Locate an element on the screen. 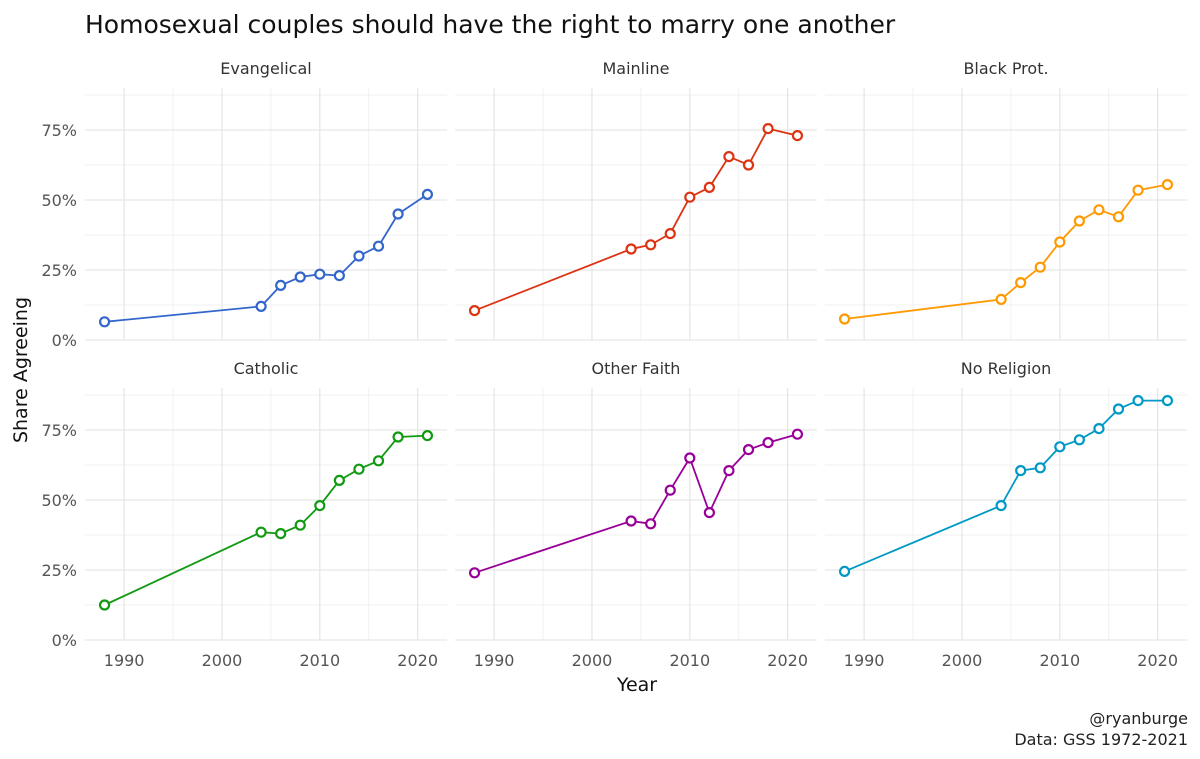 The height and width of the screenshot is (759, 1200). facet-panel: Catholic 0% 25% 50% 75% 1990 2000 2010 2020 is located at coordinates (244, 514).